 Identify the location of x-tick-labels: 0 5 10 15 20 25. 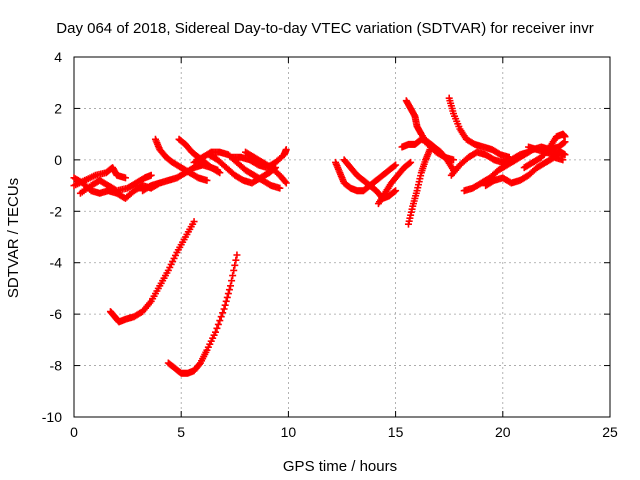
(344, 432).